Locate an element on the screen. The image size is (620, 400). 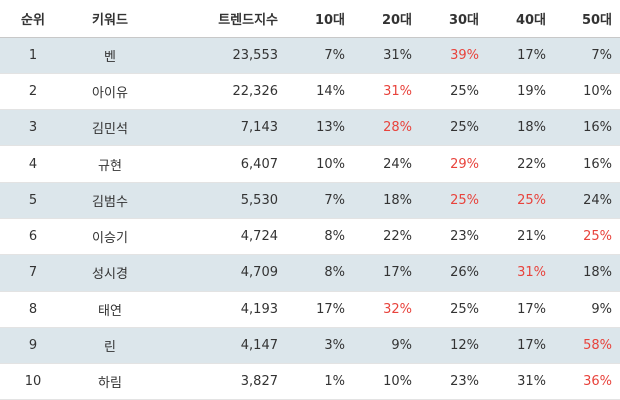
age-50-cell: 7% is located at coordinates (587, 55).